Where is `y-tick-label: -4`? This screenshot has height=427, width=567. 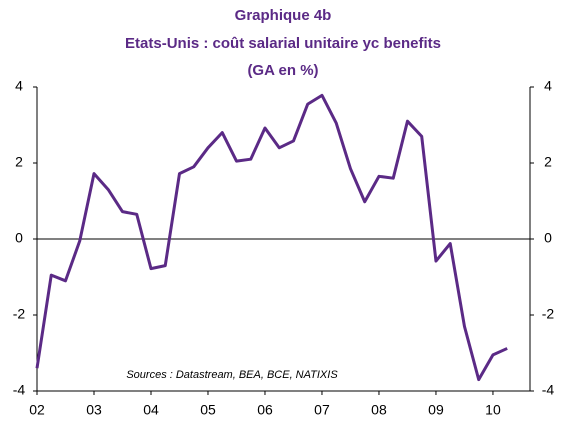 y-tick-label: -4 is located at coordinates (19, 390).